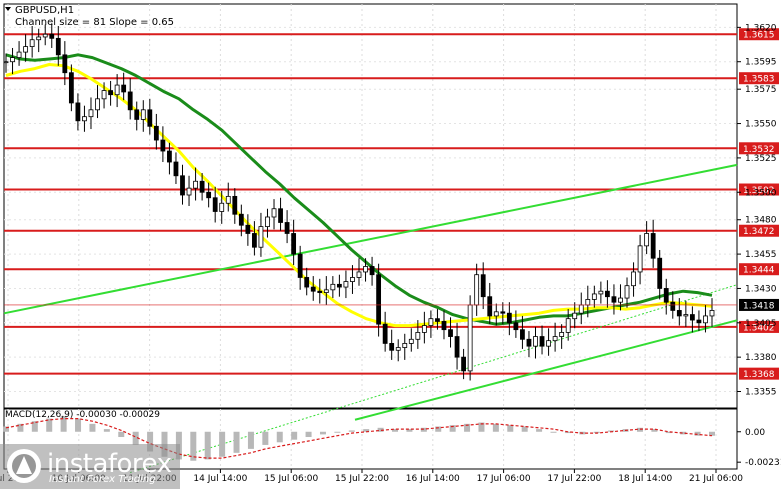  What do you see at coordinates (8, 9) in the screenshot?
I see `menu-arrow-icon` at bounding box center [8, 9].